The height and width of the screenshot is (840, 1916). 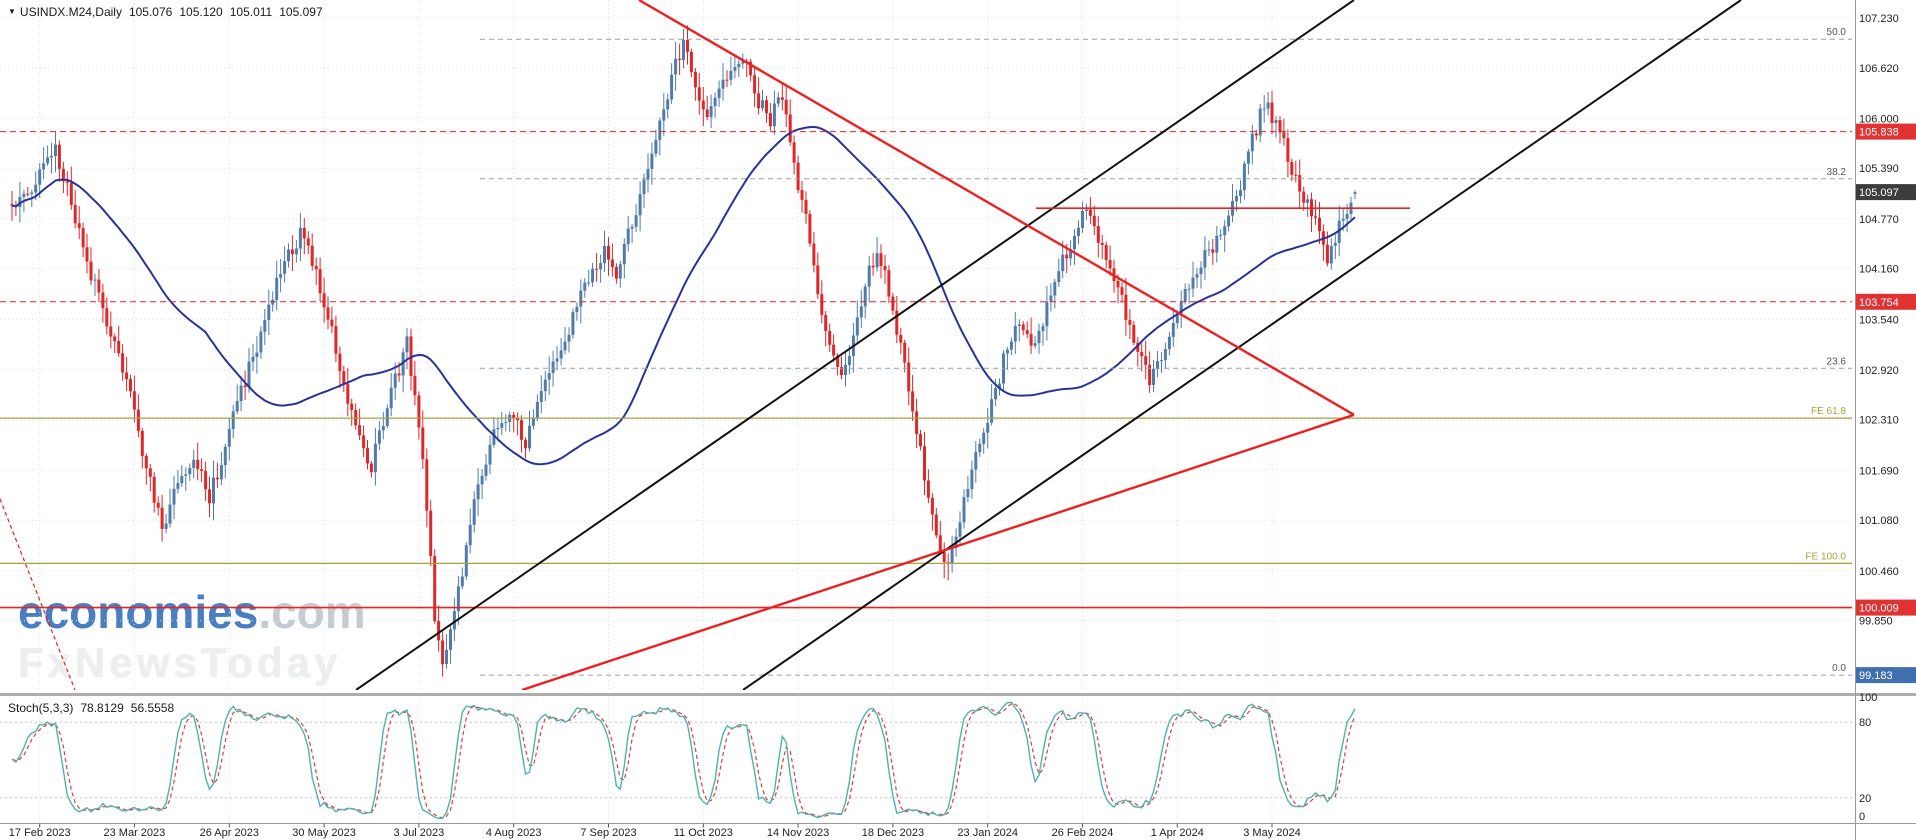 I want to click on ohlc-open: 105.076, so click(x=150, y=12).